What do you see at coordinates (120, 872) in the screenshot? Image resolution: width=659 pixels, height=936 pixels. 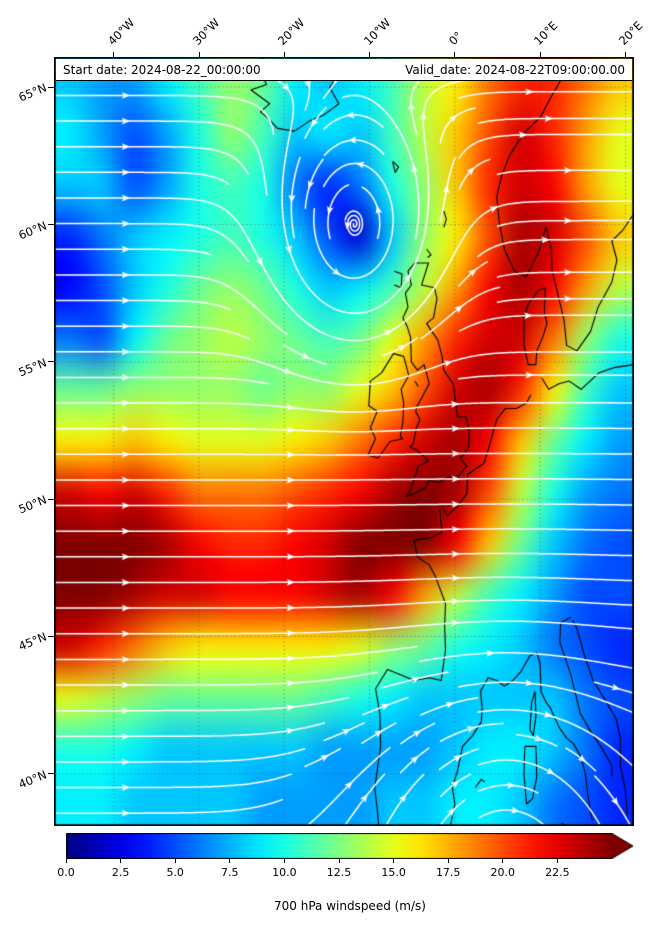 I see `colorbar-tick-label: 2.5` at bounding box center [120, 872].